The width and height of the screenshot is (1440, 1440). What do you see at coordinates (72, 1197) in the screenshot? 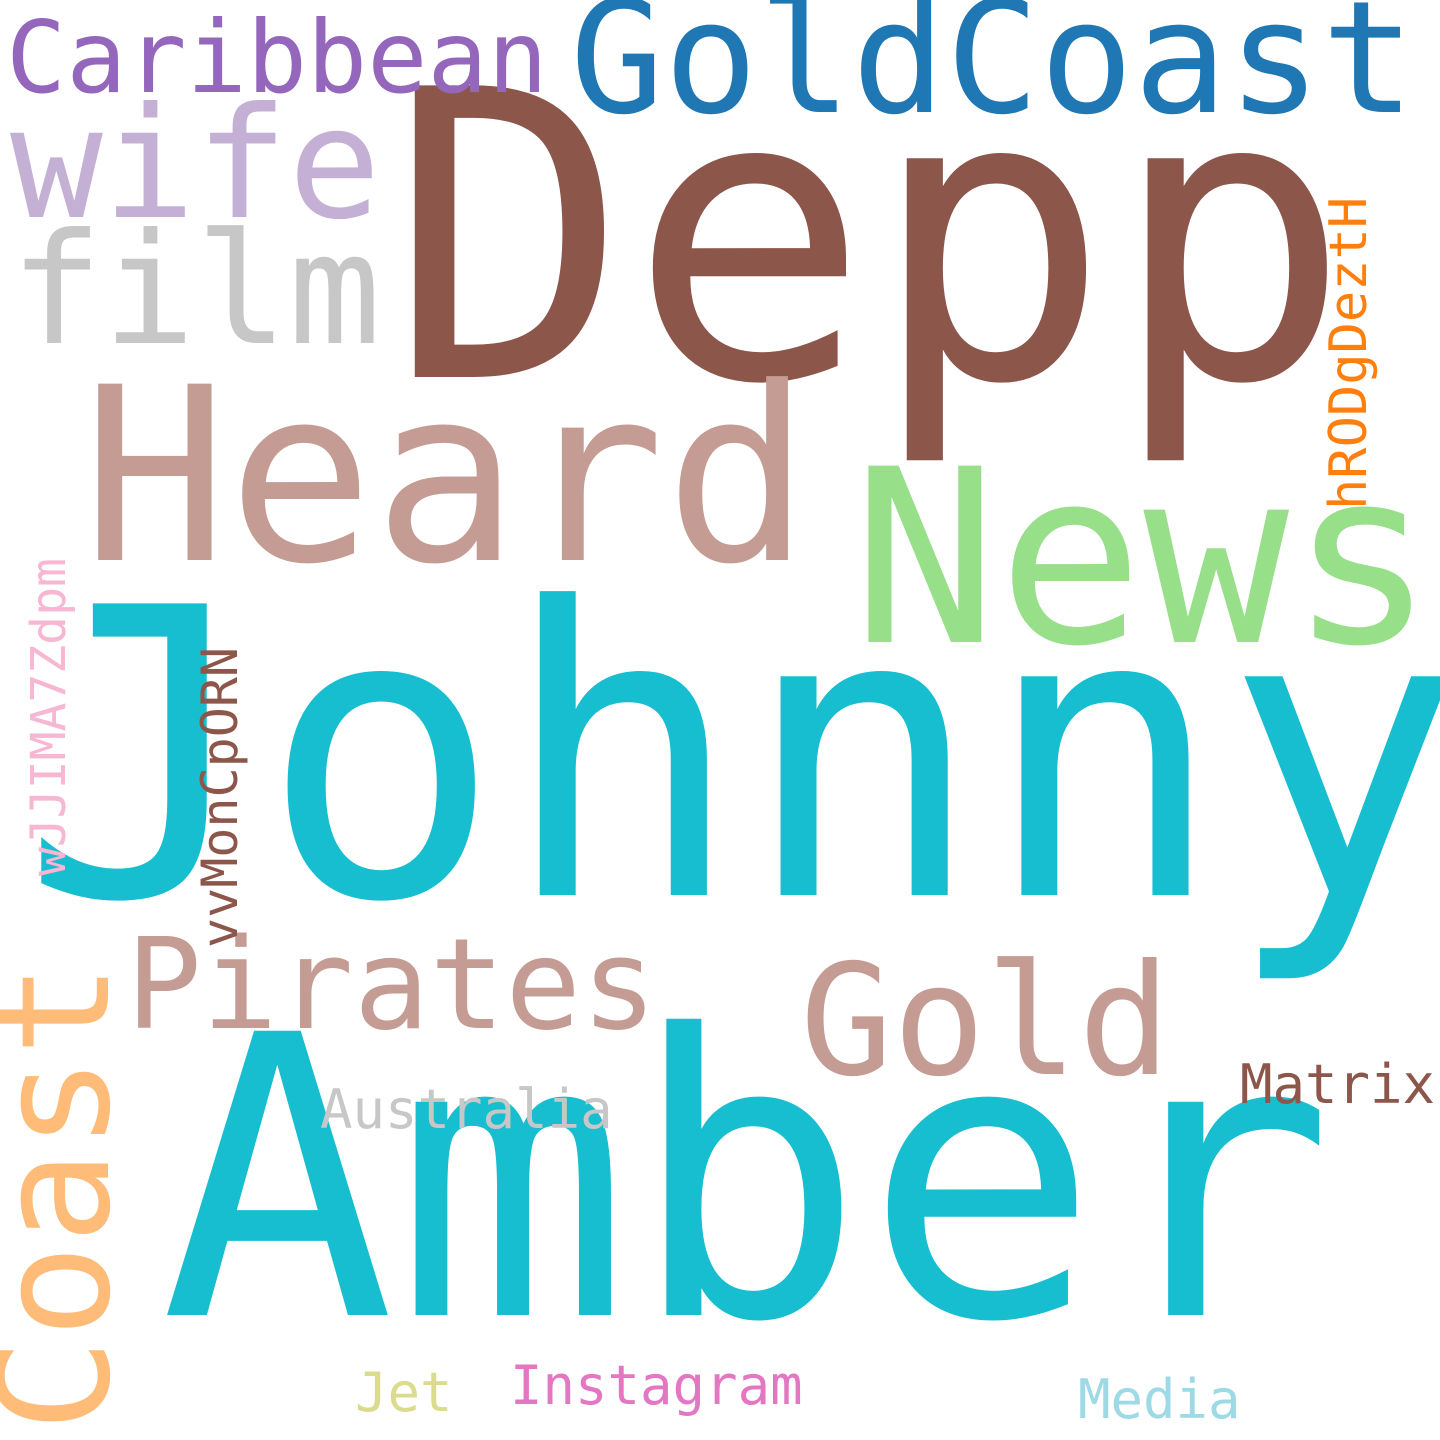
I see `word-coast: Coast` at bounding box center [72, 1197].